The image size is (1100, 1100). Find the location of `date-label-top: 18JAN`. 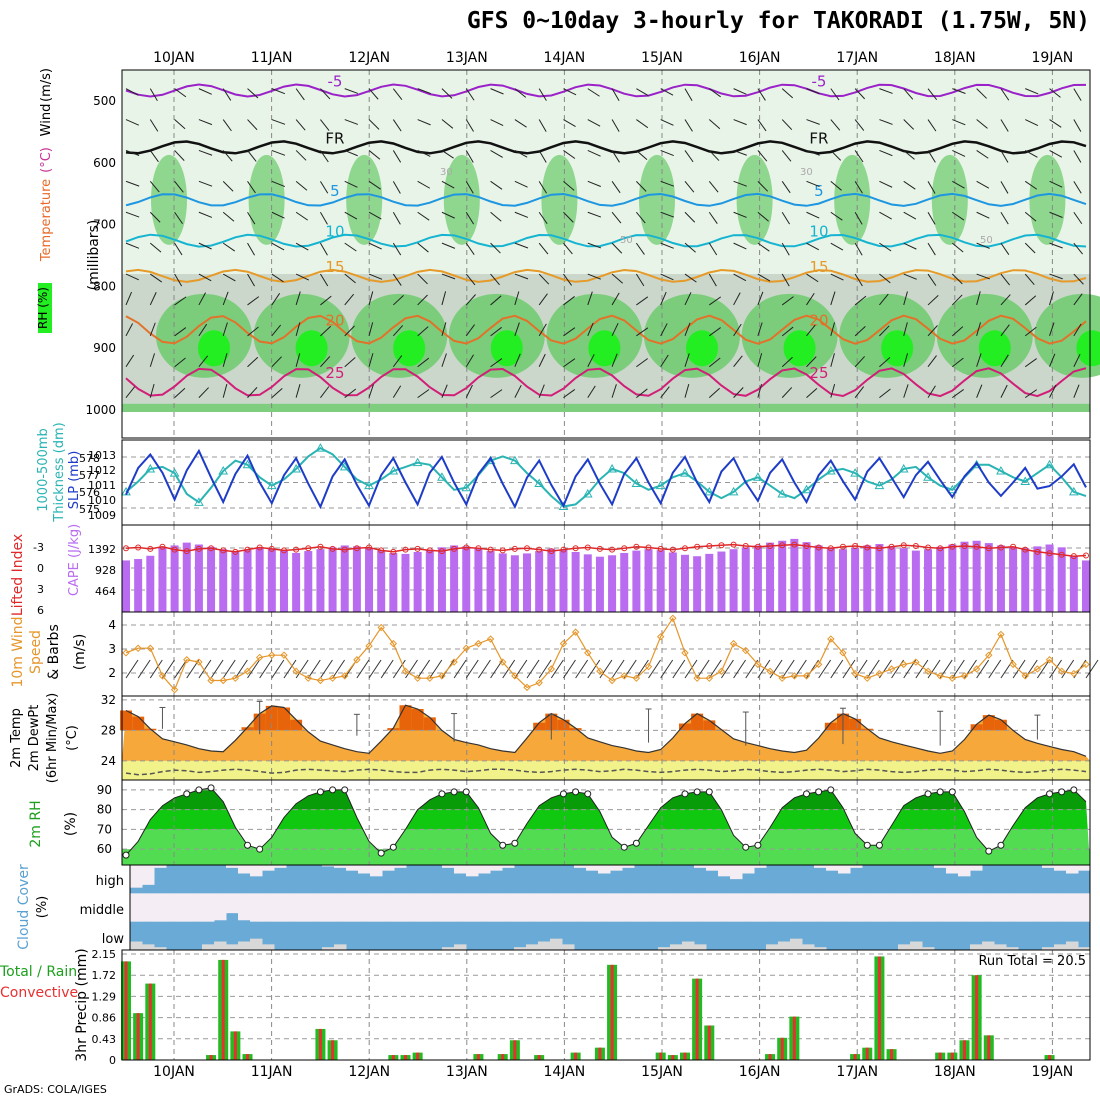

date-label-top: 18JAN is located at coordinates (955, 58).